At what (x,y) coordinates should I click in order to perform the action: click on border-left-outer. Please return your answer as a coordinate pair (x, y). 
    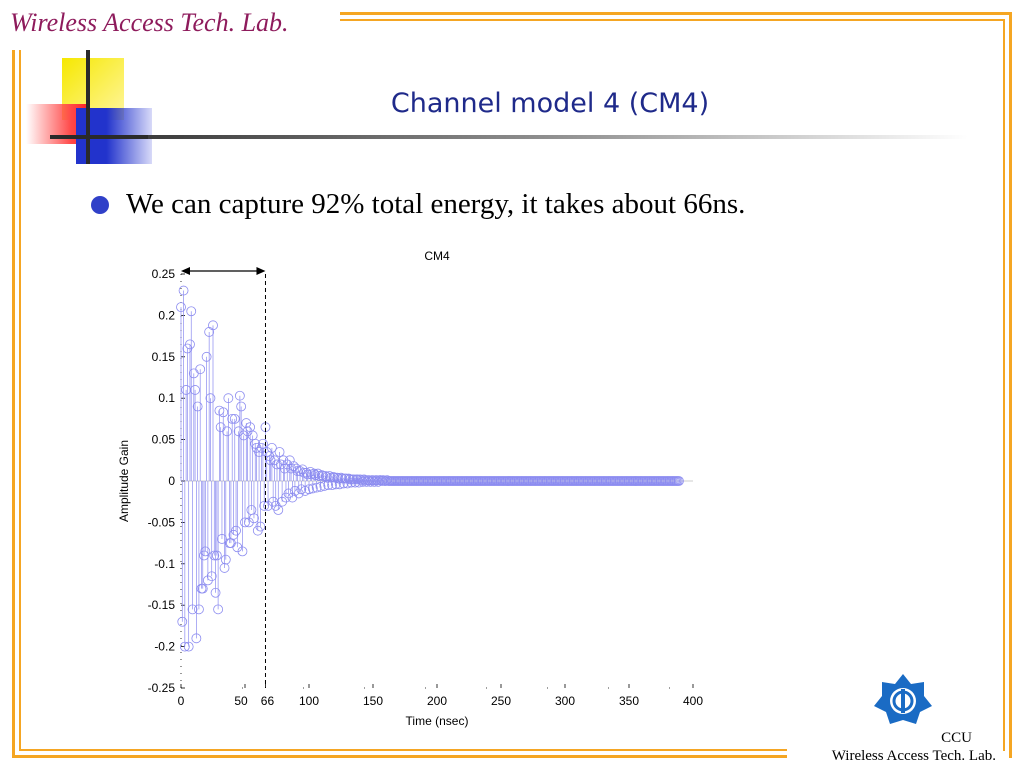
    Looking at the image, I should click on (13, 404).